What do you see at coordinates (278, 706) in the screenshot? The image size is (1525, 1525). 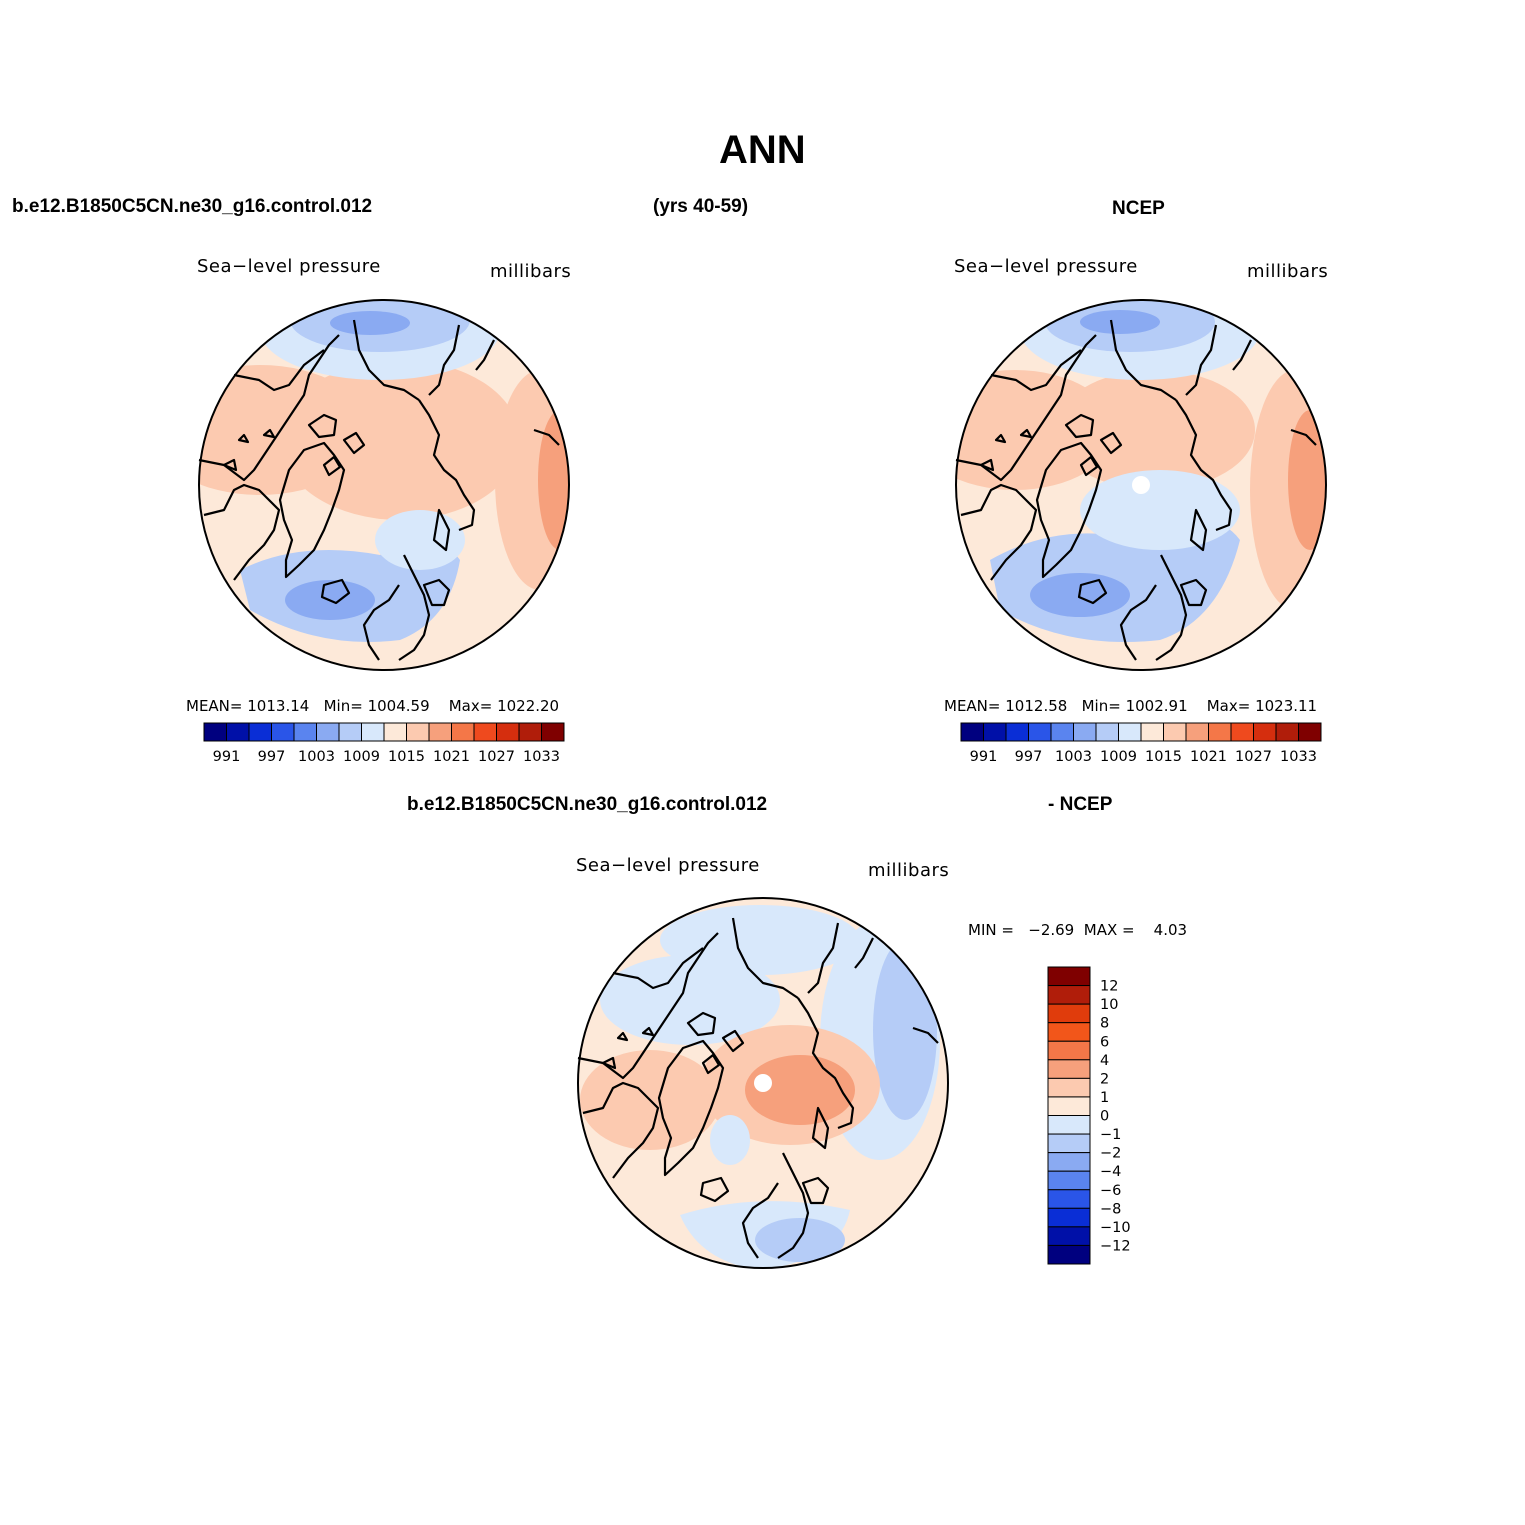 I see `model-mean: 1013.14` at bounding box center [278, 706].